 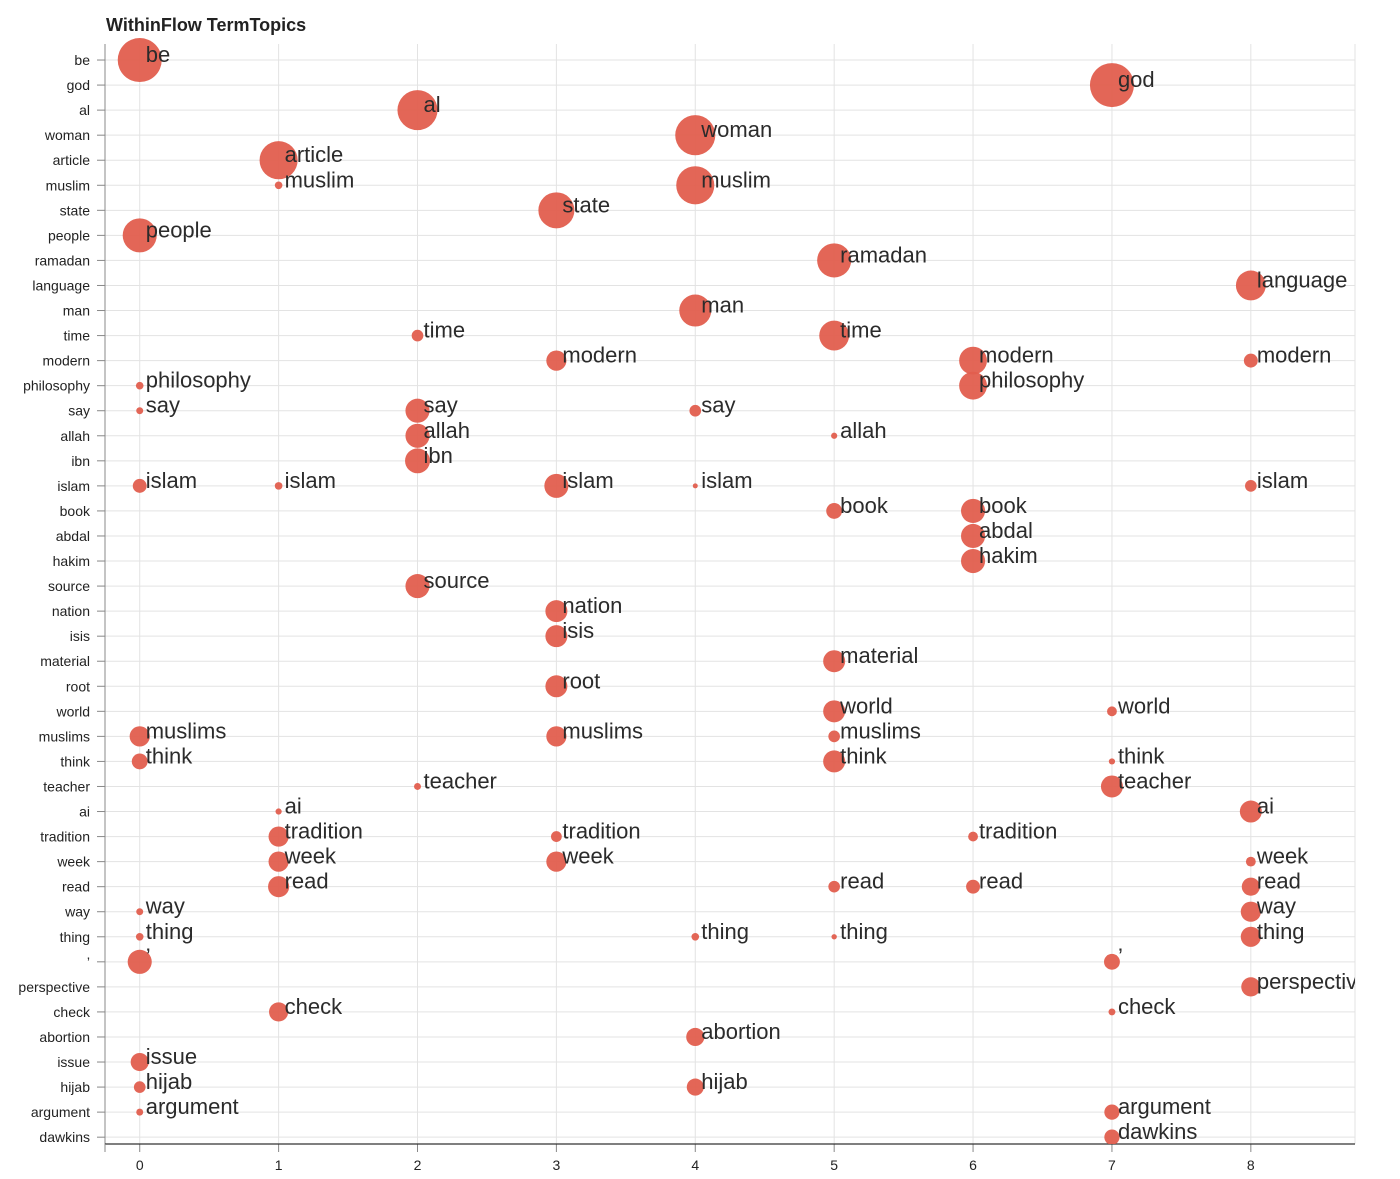 I want to click on bubble-label: say, so click(x=163, y=405).